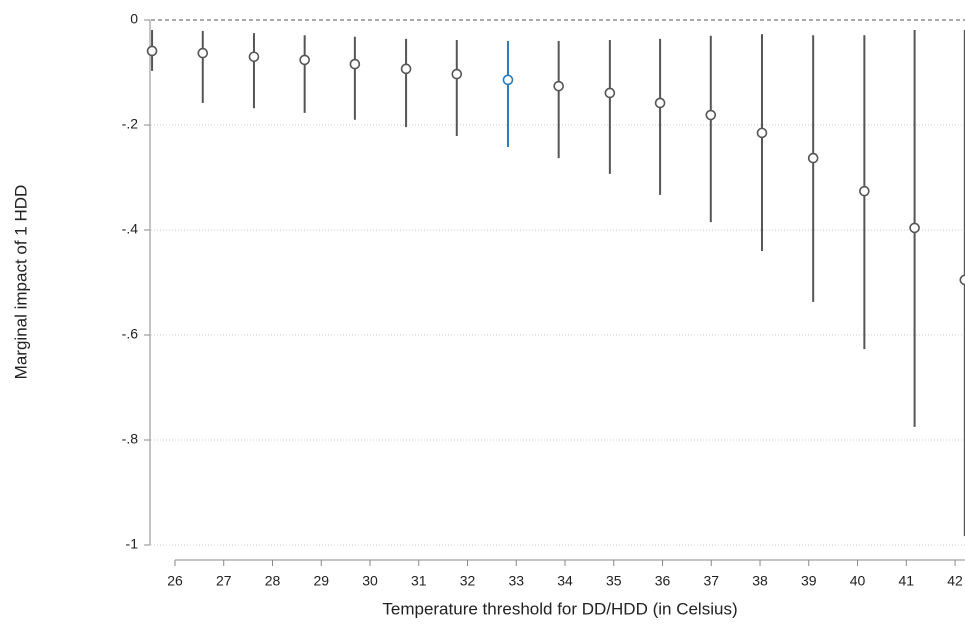 This screenshot has width=965, height=626. What do you see at coordinates (134, 19) in the screenshot?
I see `y-tick-label: 0` at bounding box center [134, 19].